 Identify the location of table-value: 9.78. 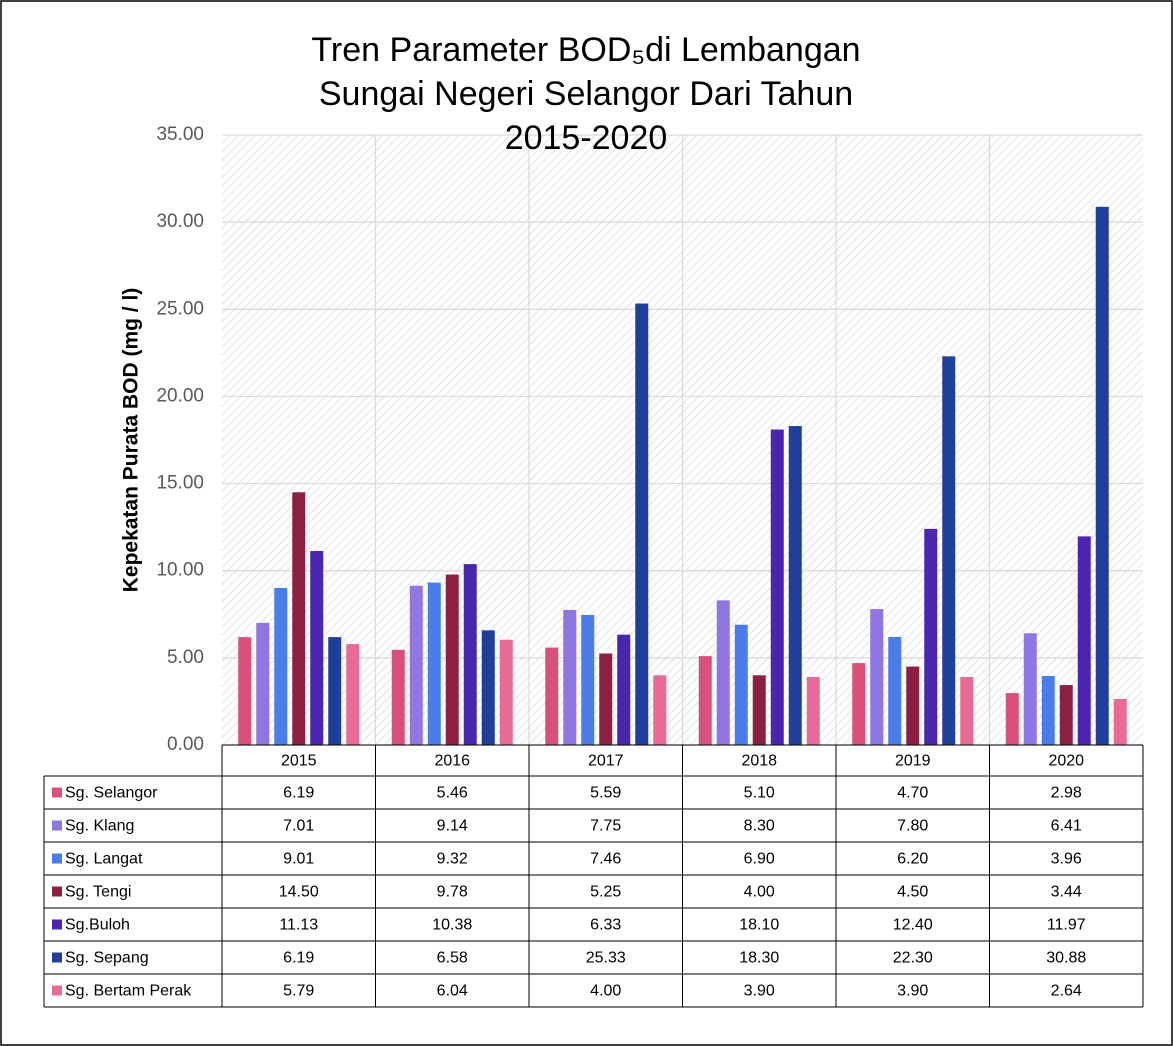
(452, 892).